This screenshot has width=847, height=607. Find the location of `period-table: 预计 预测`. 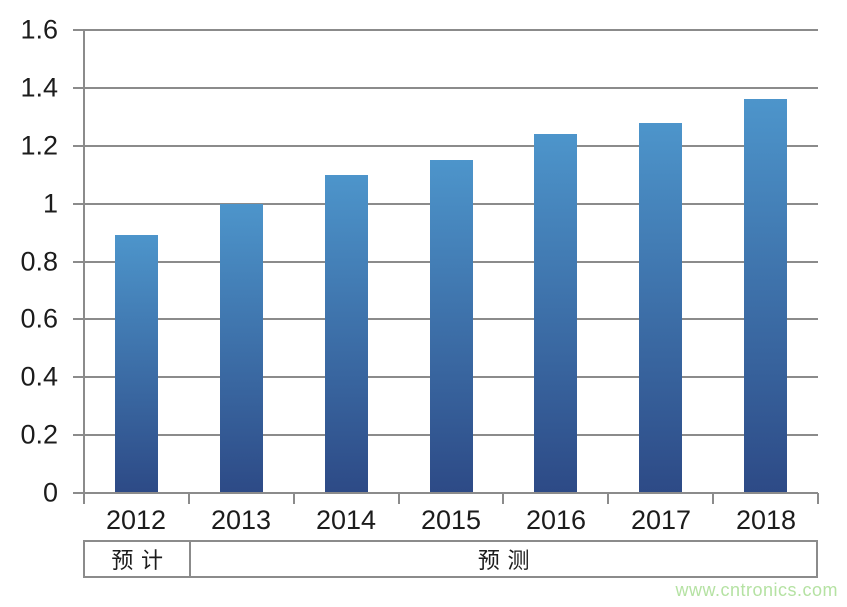

period-table: 预计 预测 is located at coordinates (450, 559).